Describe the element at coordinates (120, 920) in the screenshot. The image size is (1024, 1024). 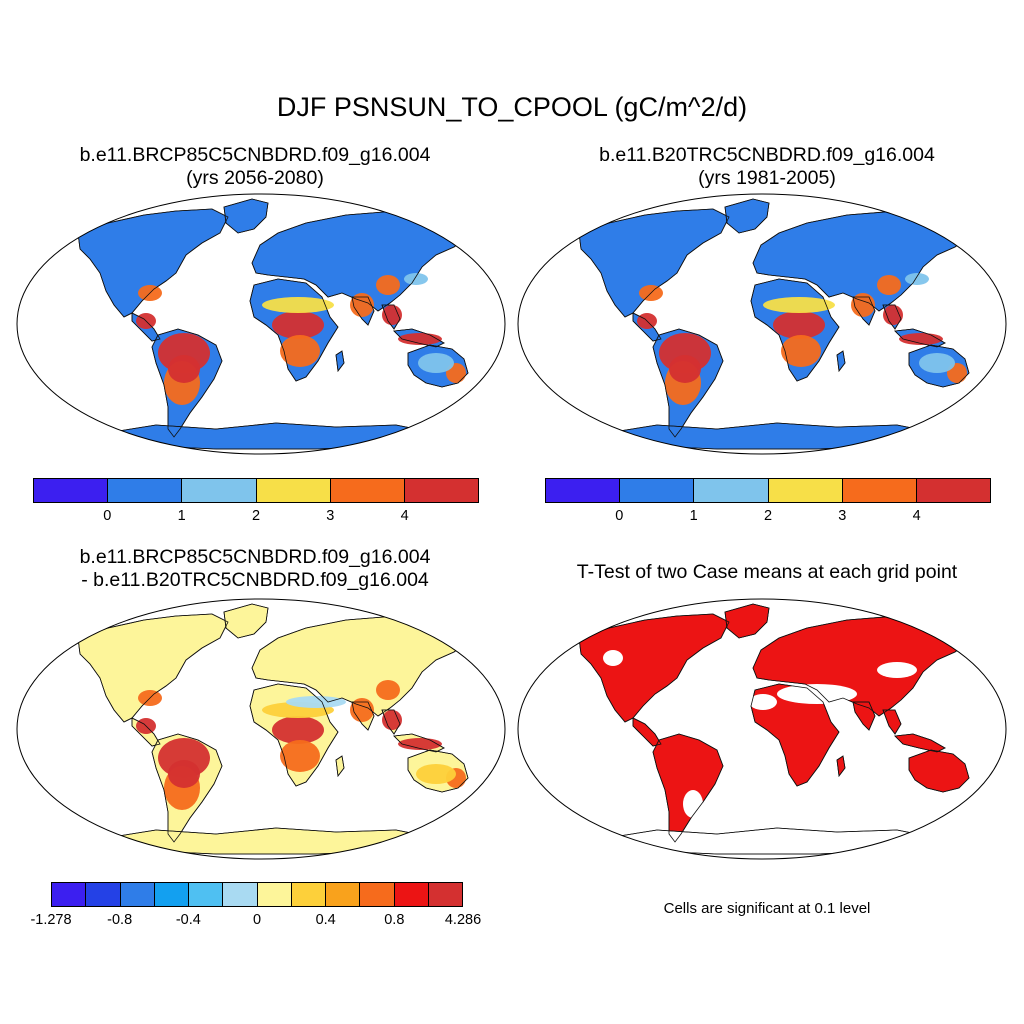
I see `colorbar-difference-tick: -0.8` at that location.